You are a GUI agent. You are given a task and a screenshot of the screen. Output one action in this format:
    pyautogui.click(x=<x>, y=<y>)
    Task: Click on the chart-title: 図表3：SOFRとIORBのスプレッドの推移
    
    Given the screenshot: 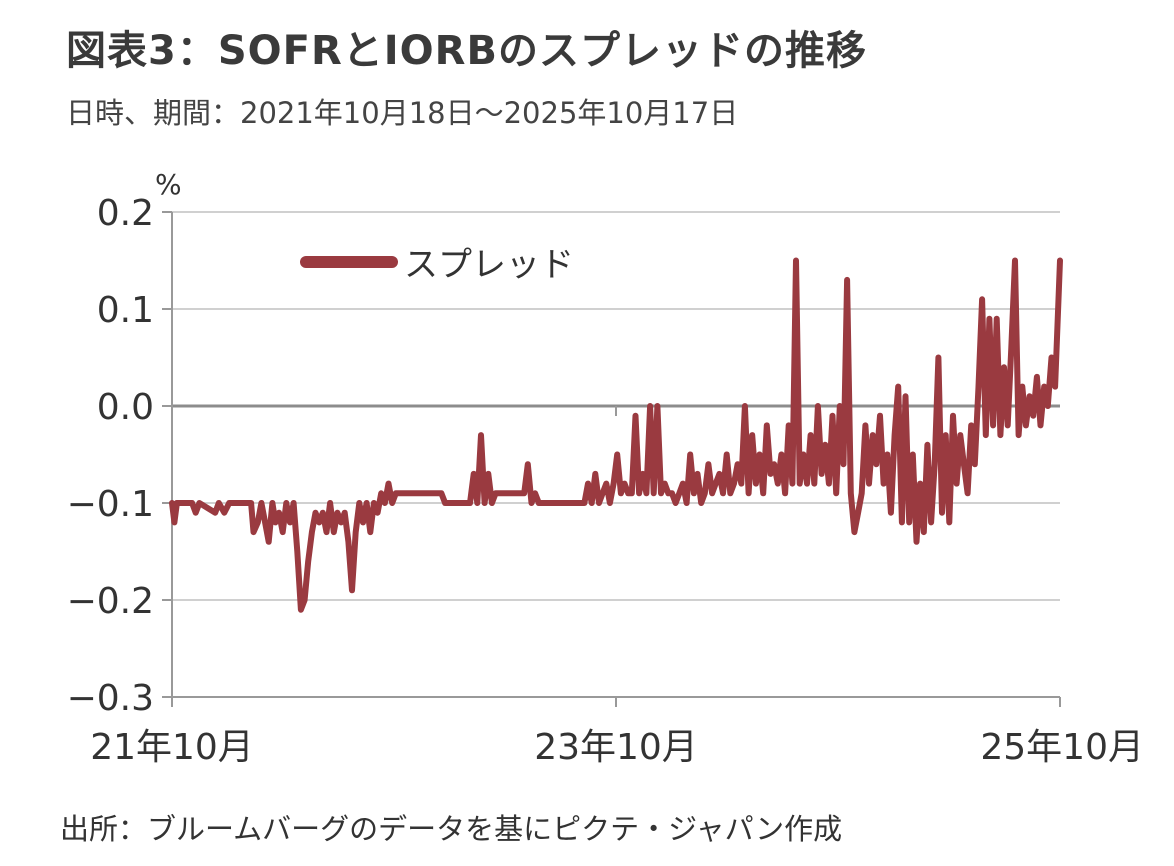 What is the action you would take?
    pyautogui.click(x=466, y=51)
    